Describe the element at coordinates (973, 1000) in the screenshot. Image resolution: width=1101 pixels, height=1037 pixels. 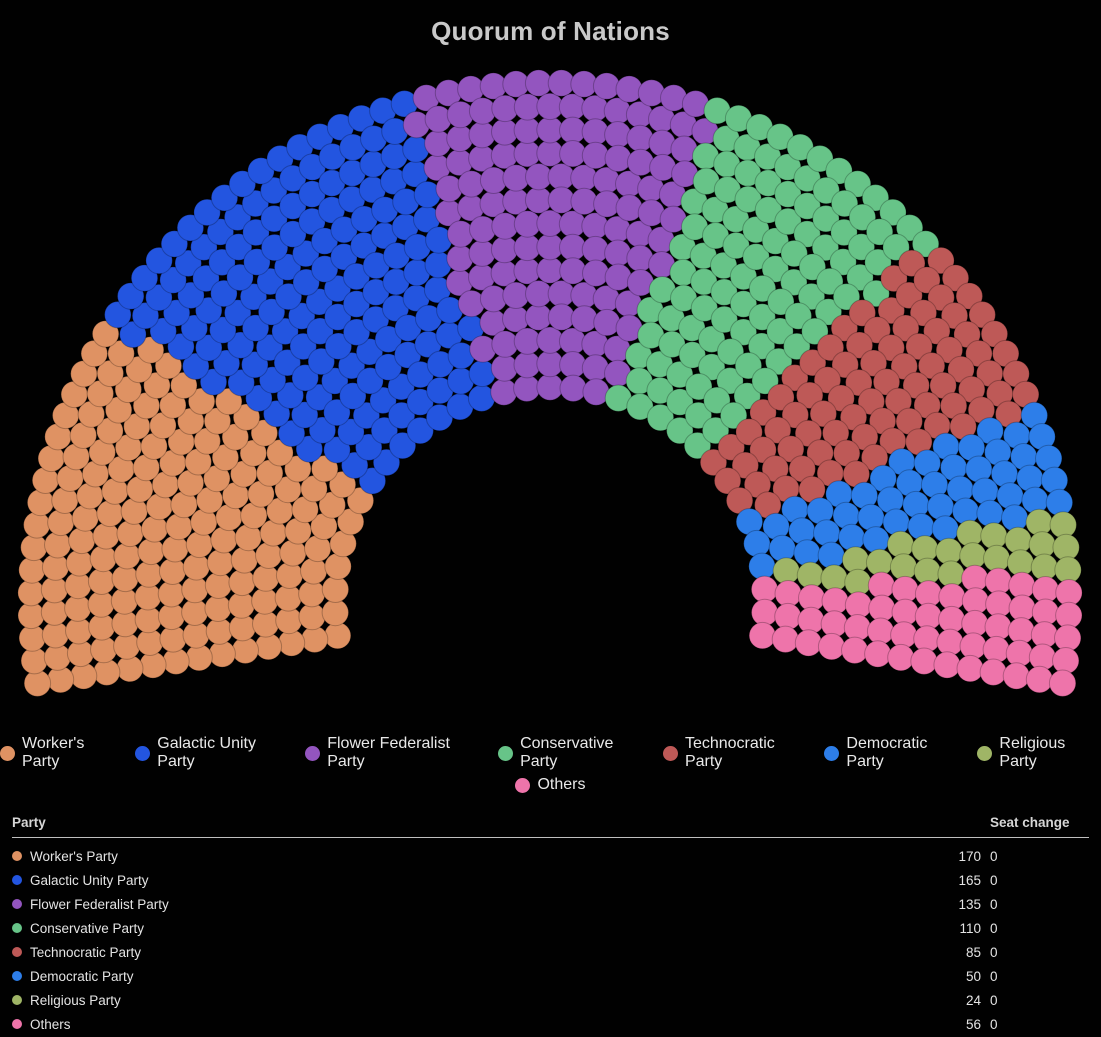
I see `party-seats: 24` at that location.